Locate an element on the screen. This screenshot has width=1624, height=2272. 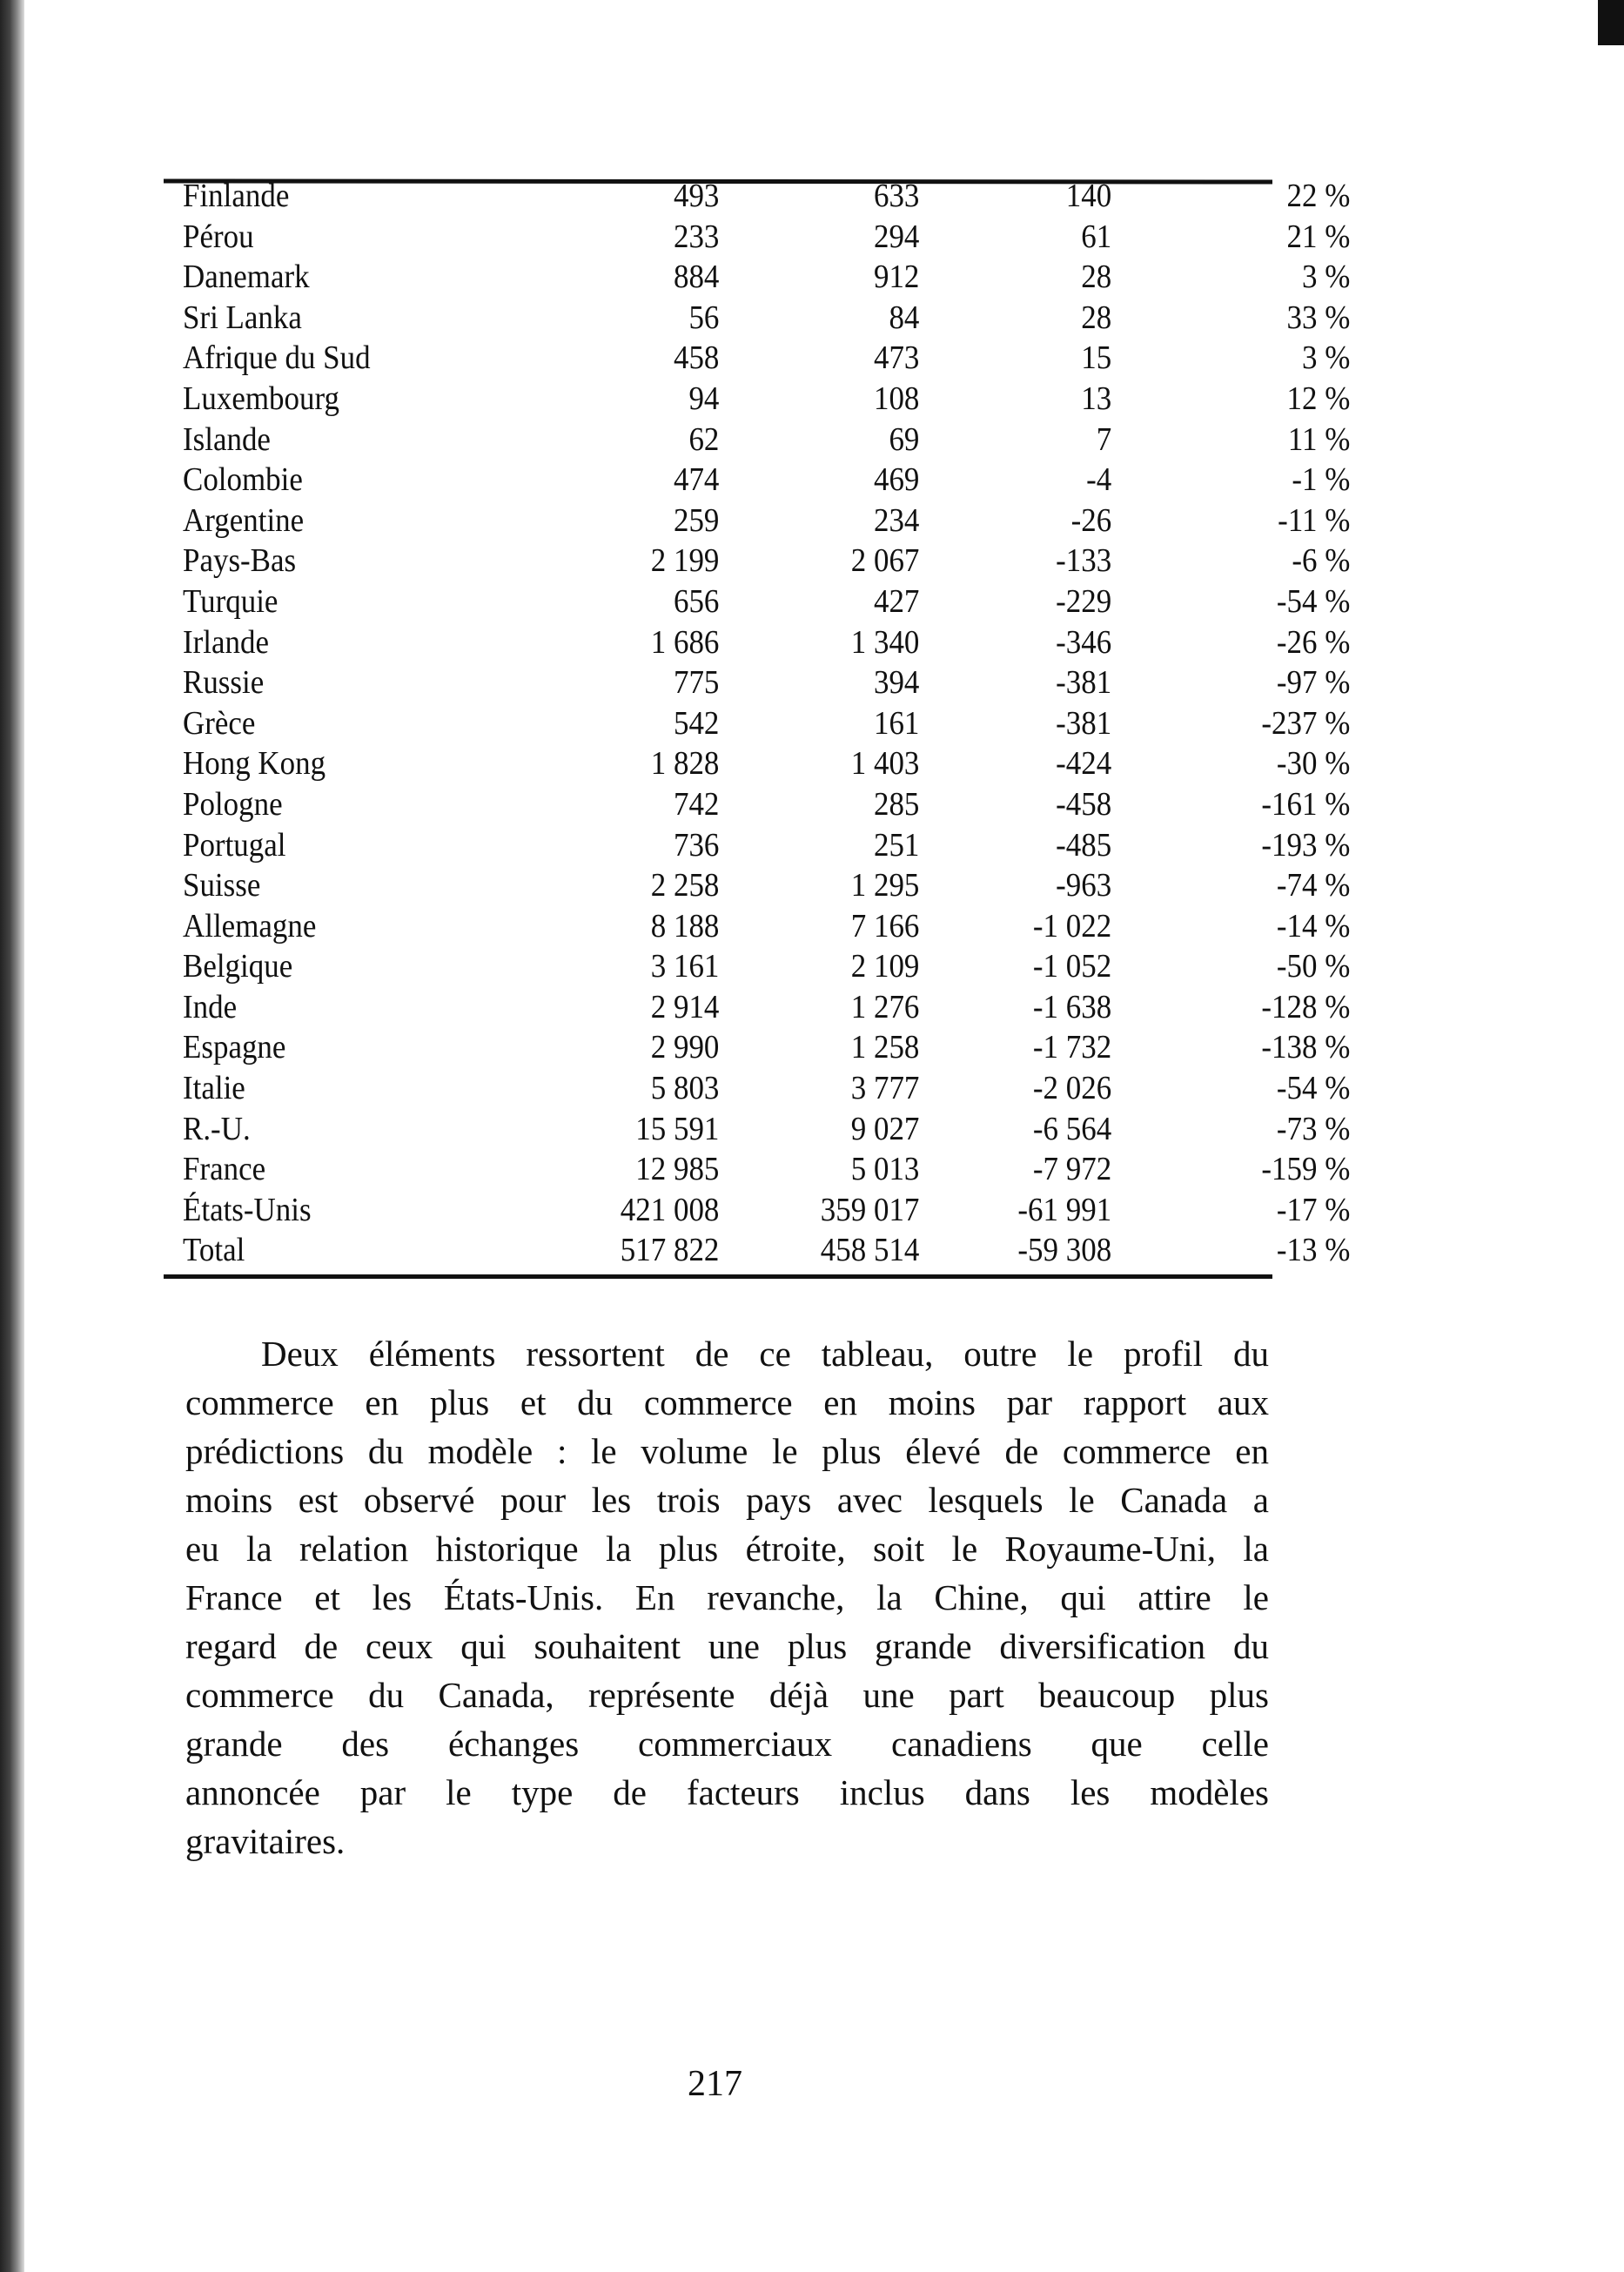
country-cell: R.-U. is located at coordinates (217, 1128).